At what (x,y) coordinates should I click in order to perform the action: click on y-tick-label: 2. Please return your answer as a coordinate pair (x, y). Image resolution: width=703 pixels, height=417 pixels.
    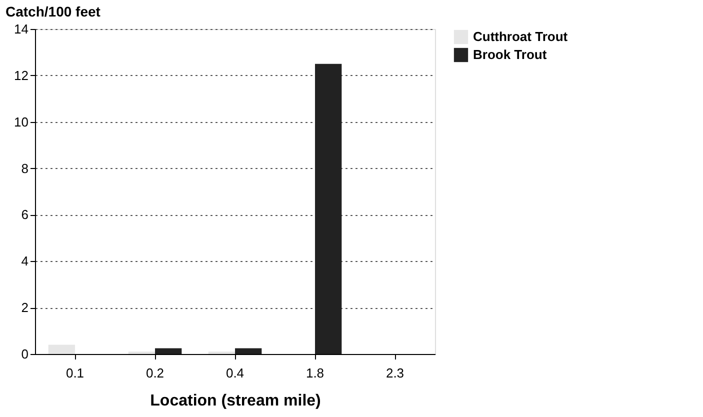
    Looking at the image, I should click on (24, 308).